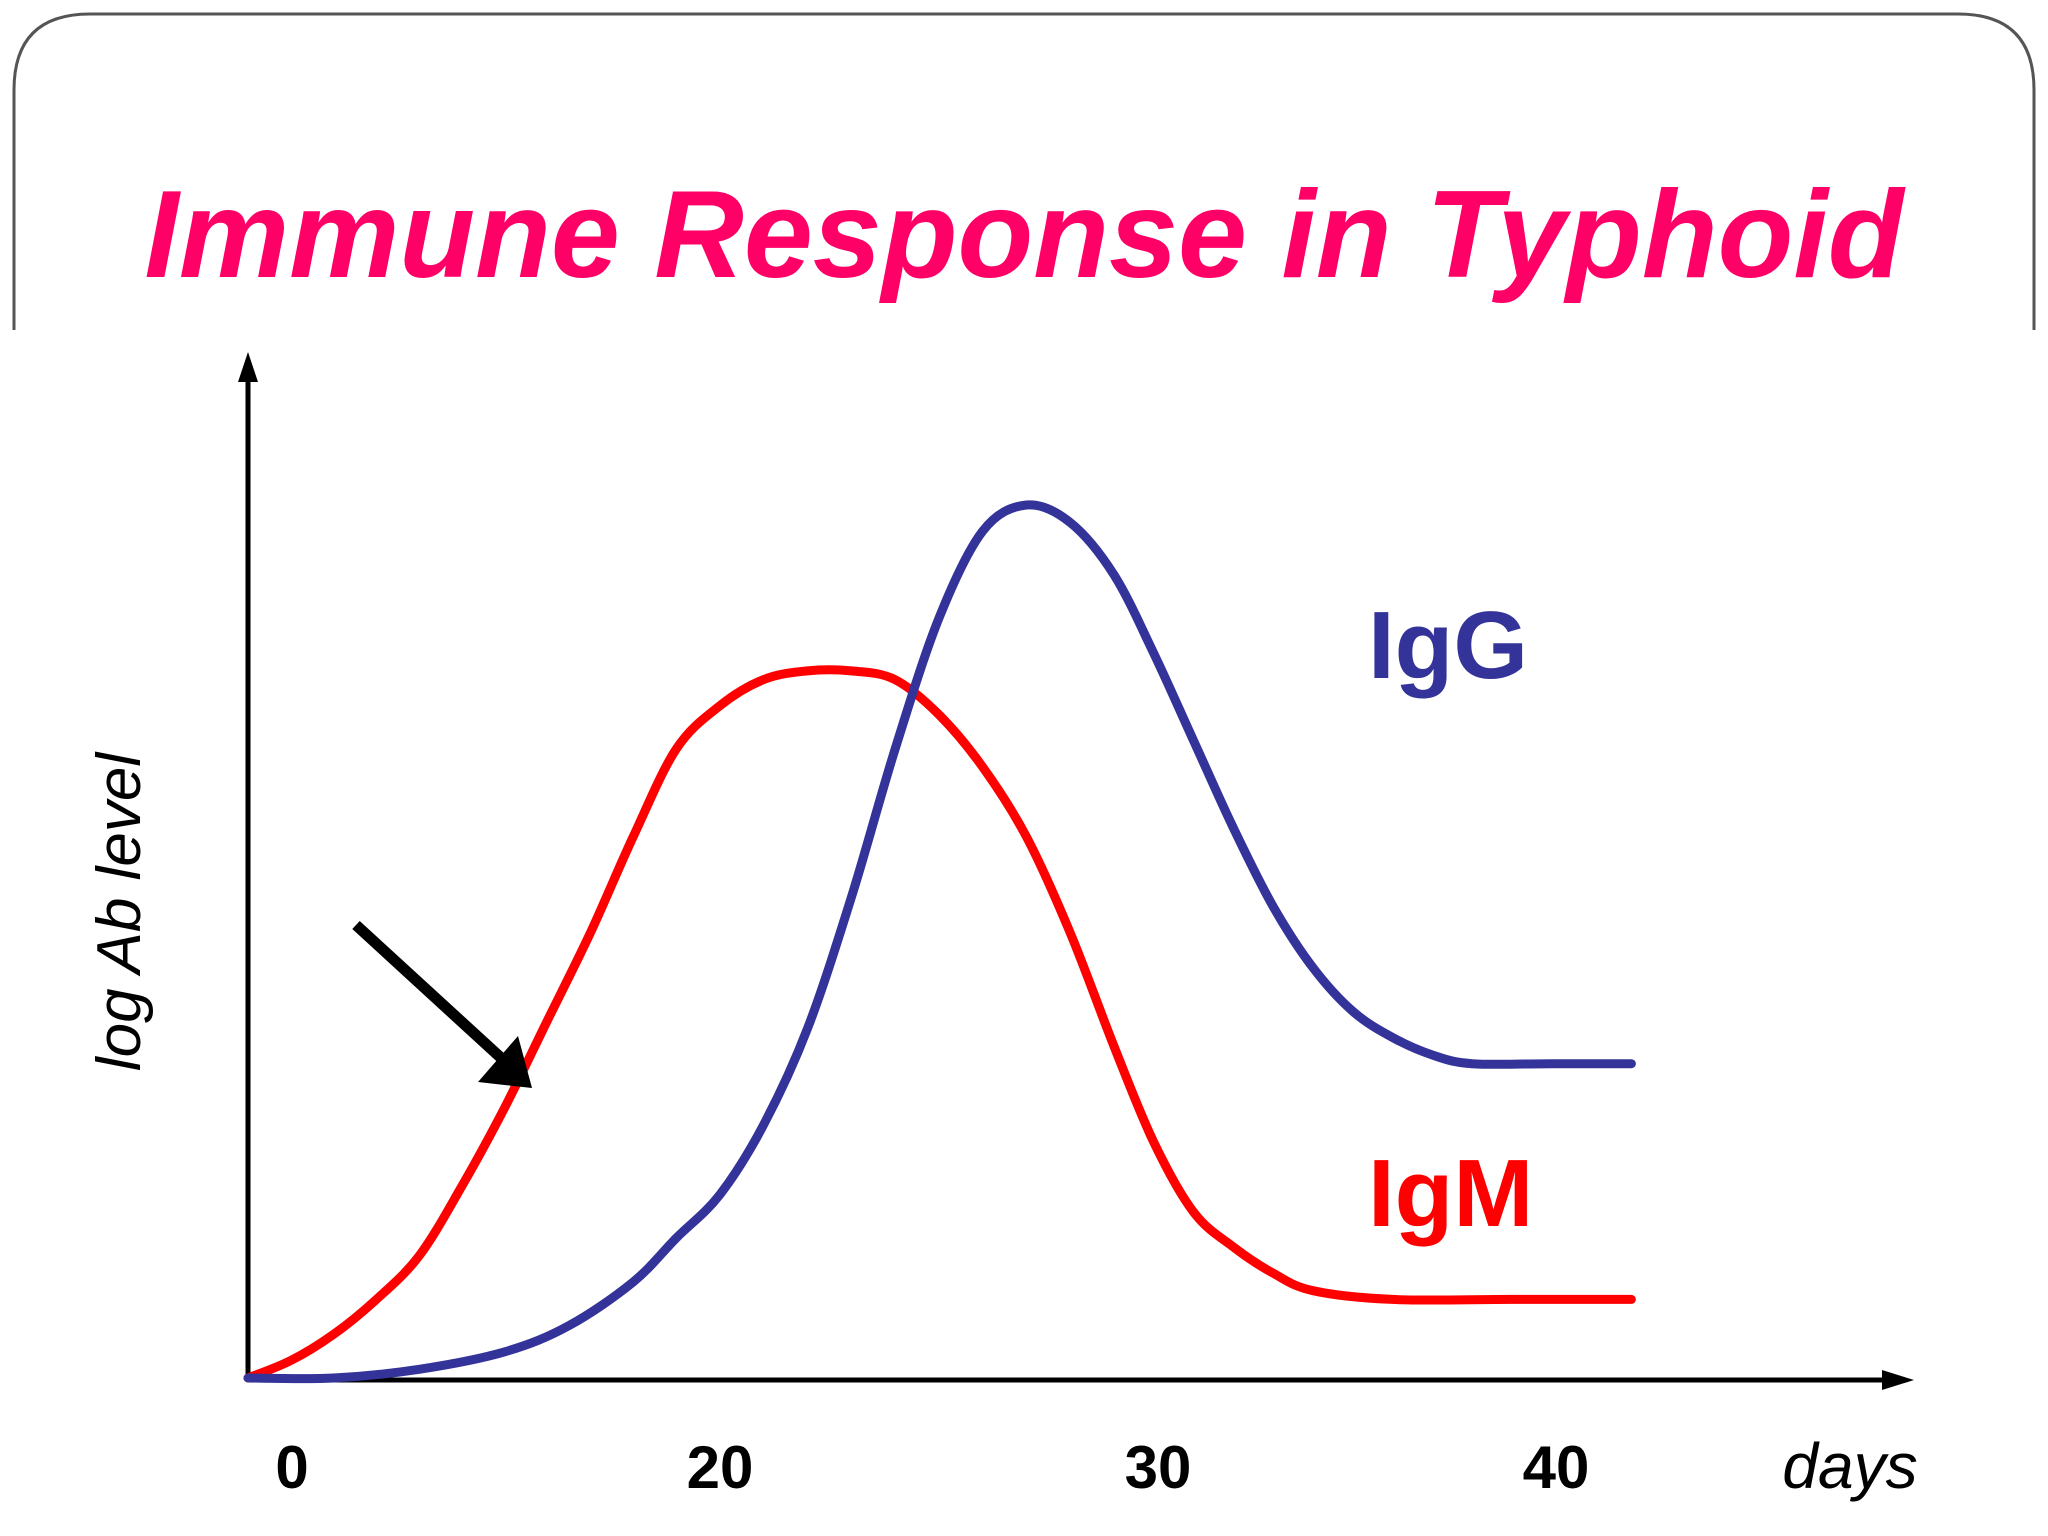  What do you see at coordinates (1024, 235) in the screenshot?
I see `slide-title: Immune Response in Typhoid` at bounding box center [1024, 235].